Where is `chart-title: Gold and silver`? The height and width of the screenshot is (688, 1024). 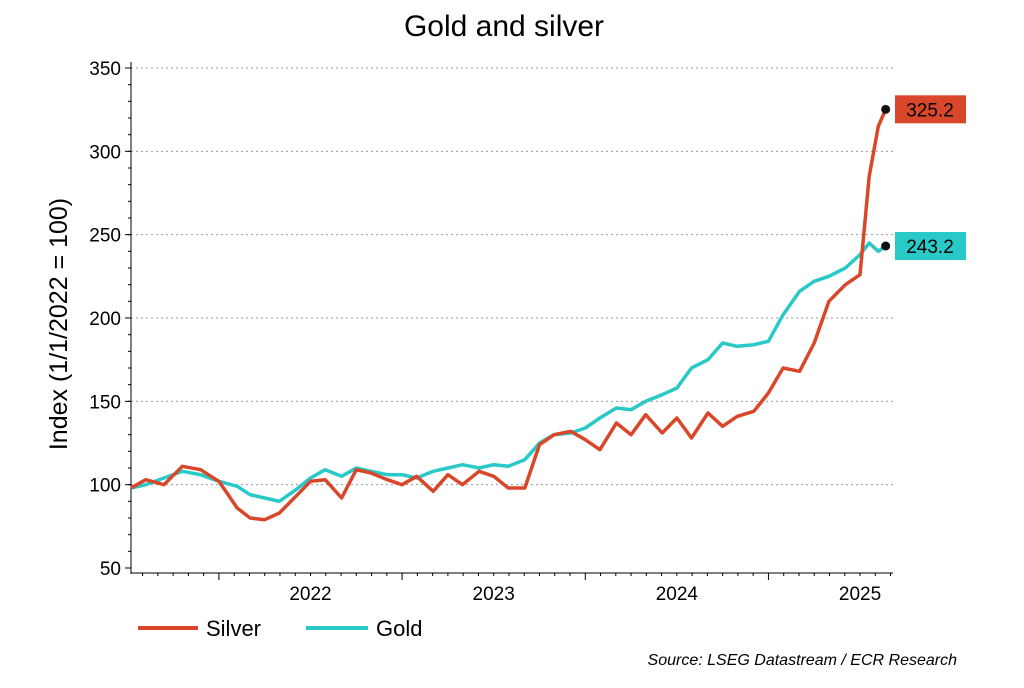 chart-title: Gold and silver is located at coordinates (504, 26).